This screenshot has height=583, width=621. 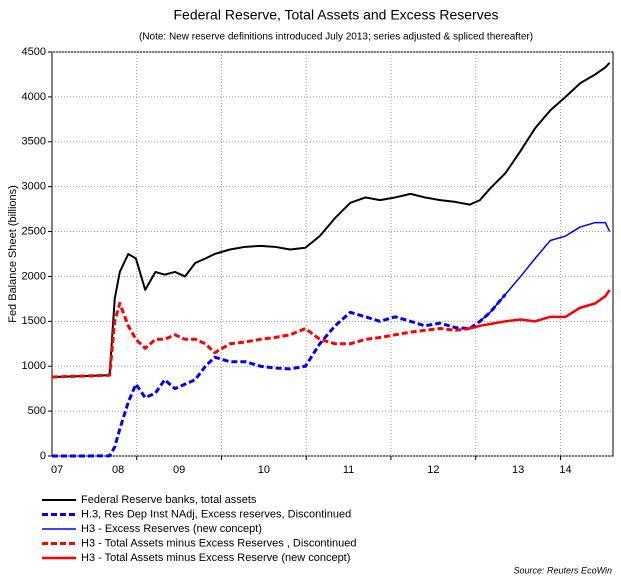 I want to click on y-tick-label: 3500, so click(x=34, y=142).